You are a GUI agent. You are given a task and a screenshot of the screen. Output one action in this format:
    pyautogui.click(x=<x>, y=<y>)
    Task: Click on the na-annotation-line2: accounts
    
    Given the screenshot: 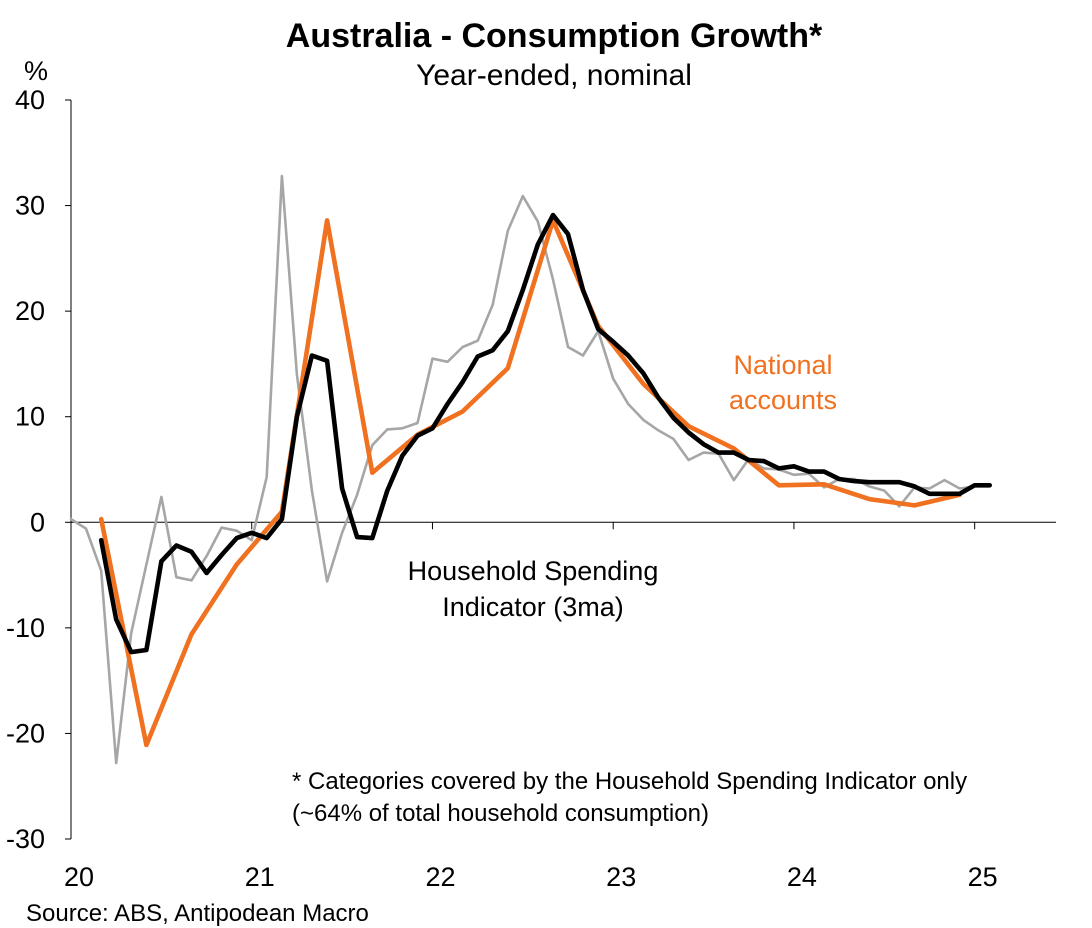 What is the action you would take?
    pyautogui.click(x=783, y=400)
    